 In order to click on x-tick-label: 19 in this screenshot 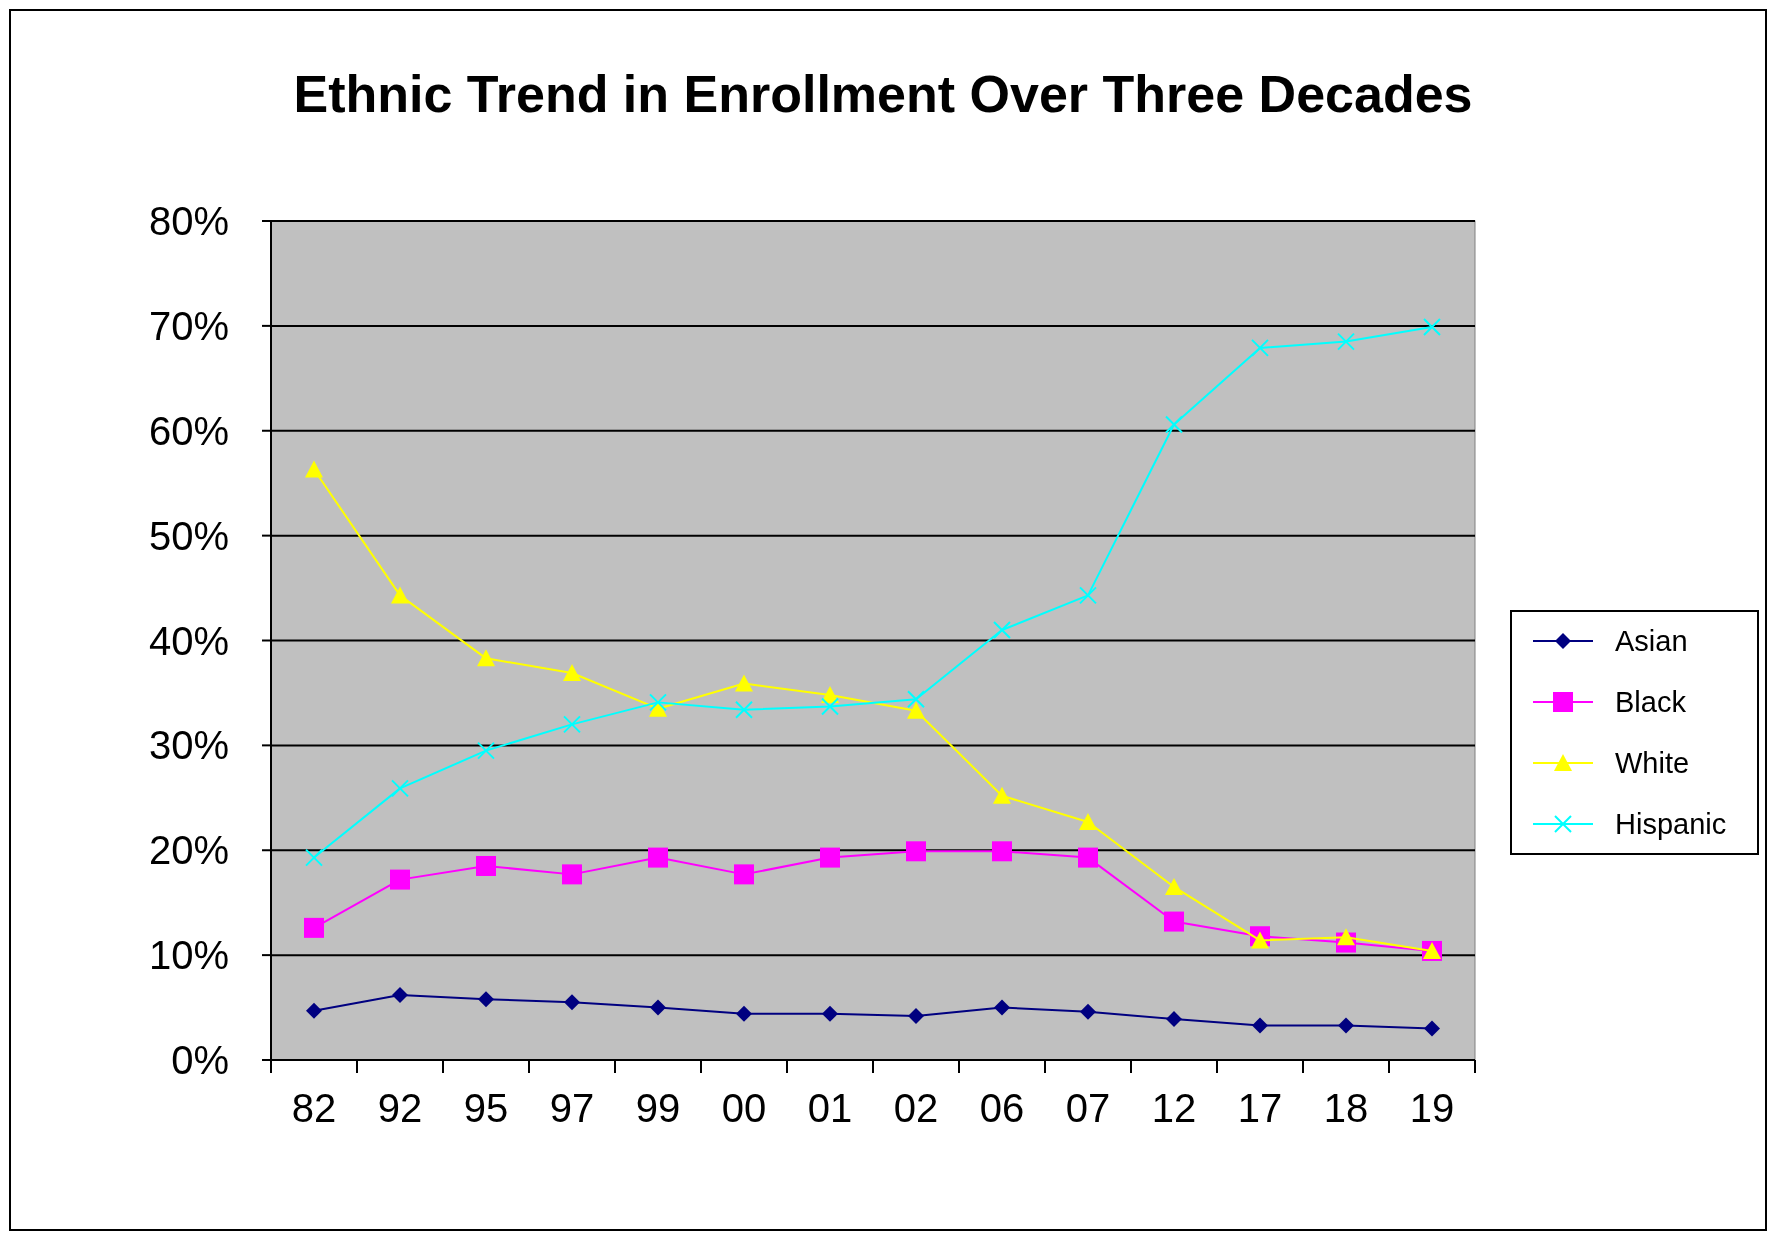, I will do `click(1432, 1108)`.